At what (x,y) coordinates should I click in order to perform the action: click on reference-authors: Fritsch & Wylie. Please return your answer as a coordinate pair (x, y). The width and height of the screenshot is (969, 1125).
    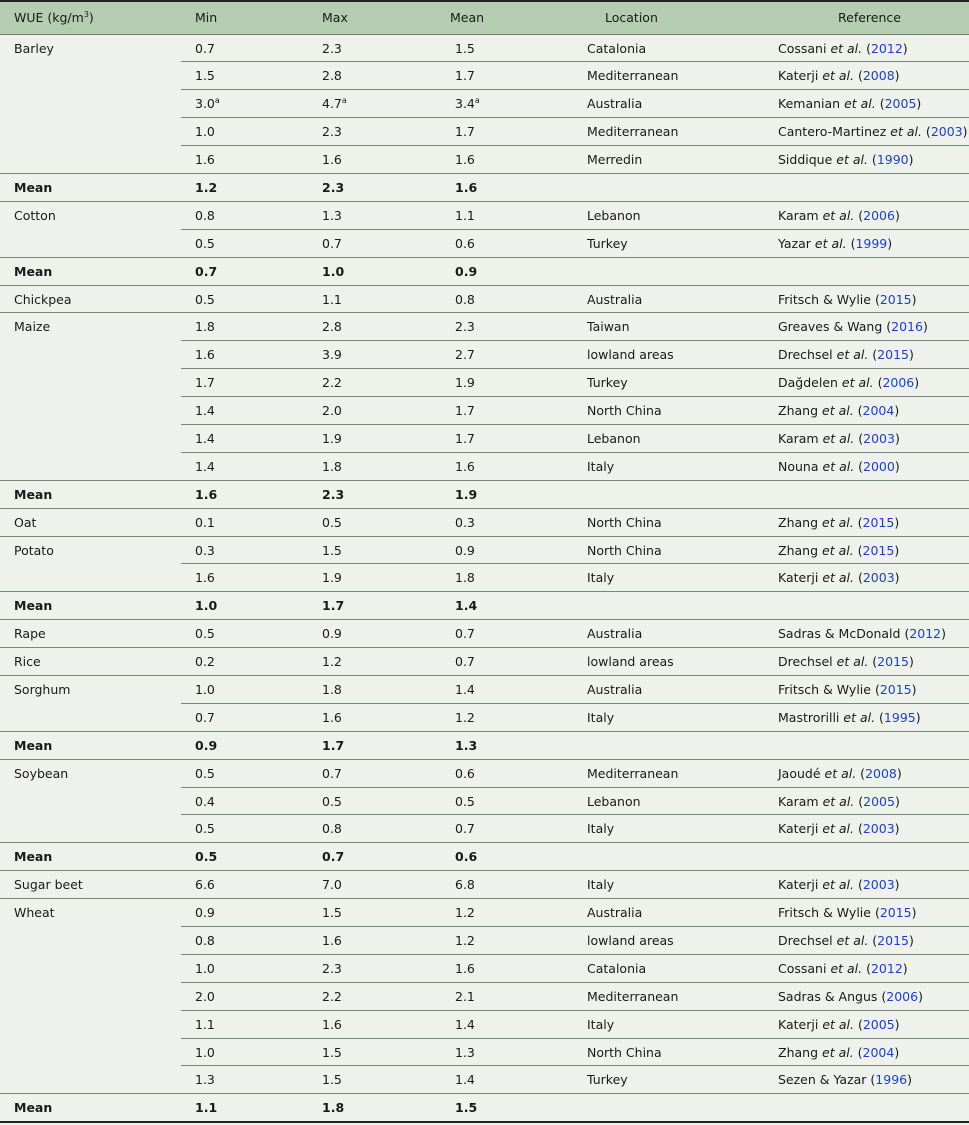
    Looking at the image, I should click on (824, 689).